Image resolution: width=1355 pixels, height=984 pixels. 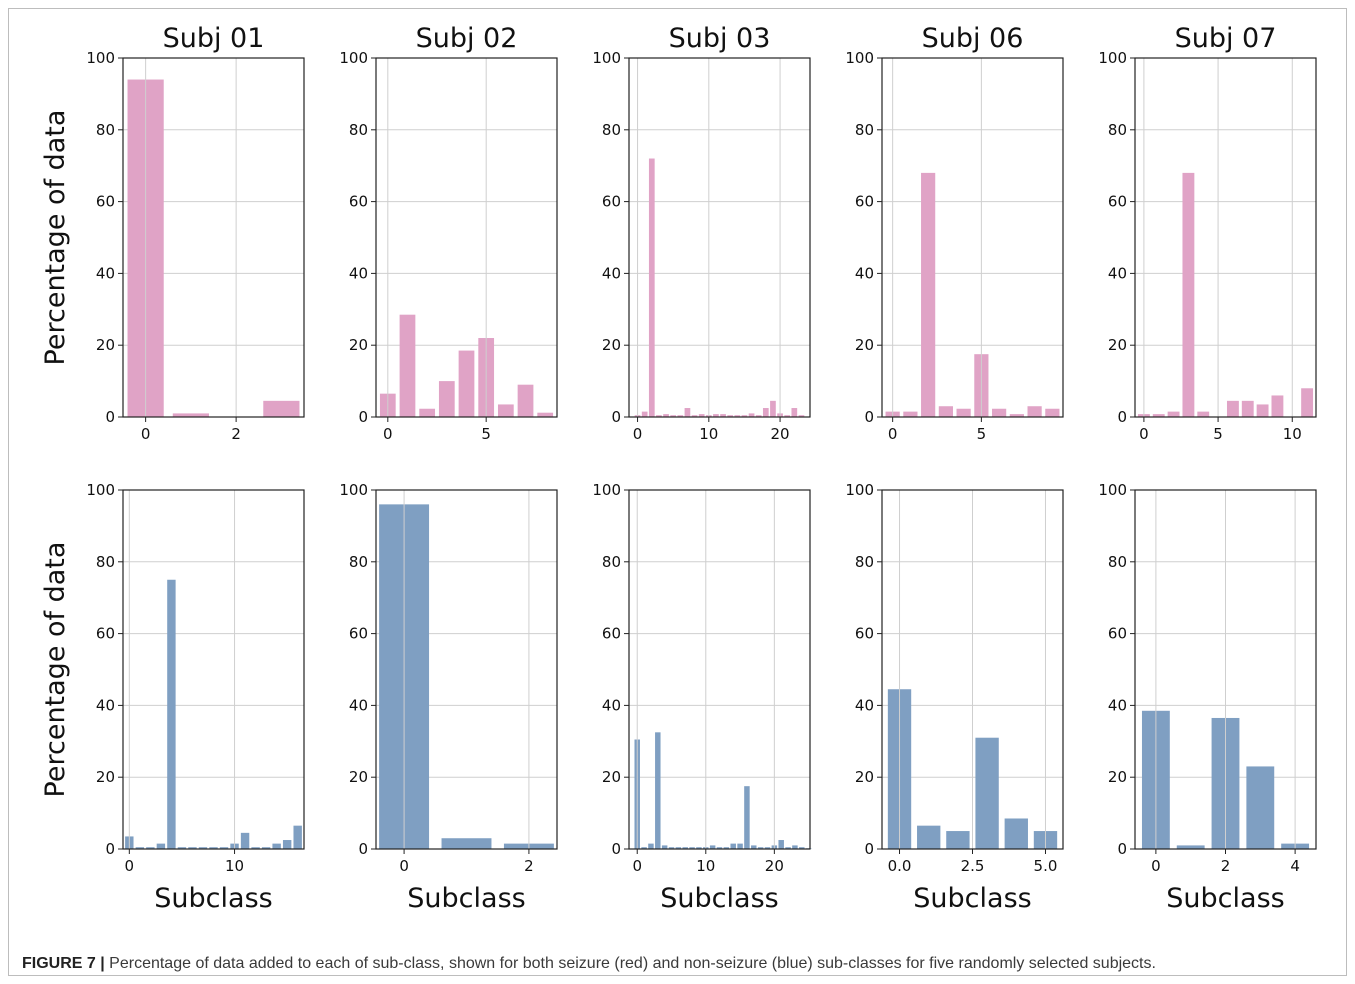 What do you see at coordinates (637, 866) in the screenshot?
I see `subplot-8-xtick-label: 0` at bounding box center [637, 866].